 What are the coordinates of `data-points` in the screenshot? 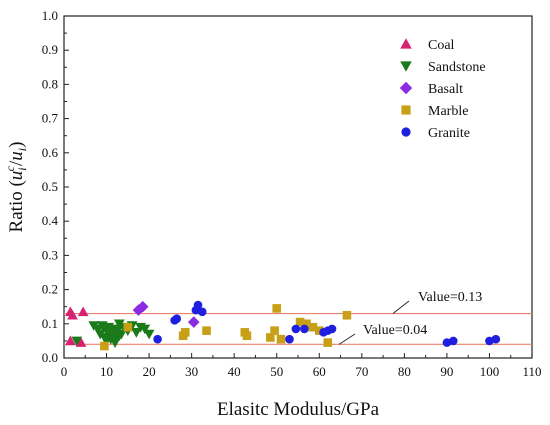 It's located at (283, 325).